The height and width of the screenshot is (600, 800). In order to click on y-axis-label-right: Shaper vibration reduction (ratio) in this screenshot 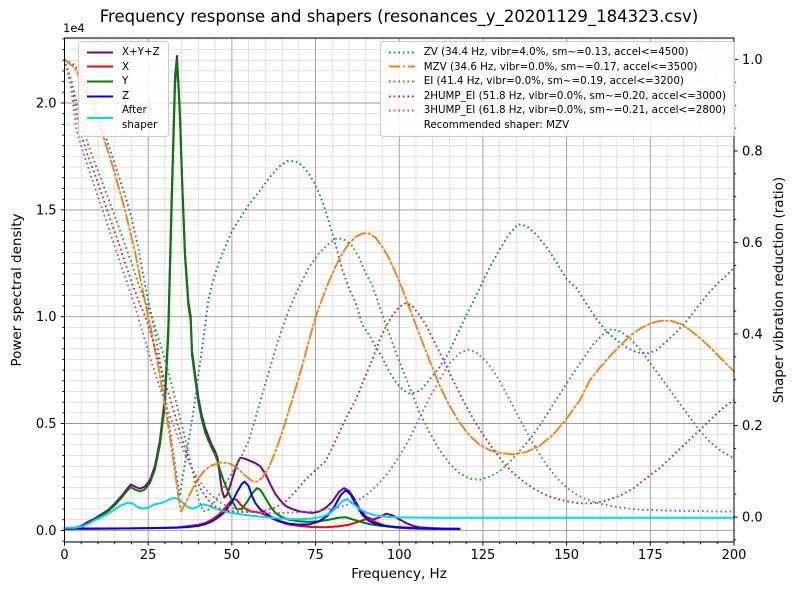, I will do `click(779, 290)`.